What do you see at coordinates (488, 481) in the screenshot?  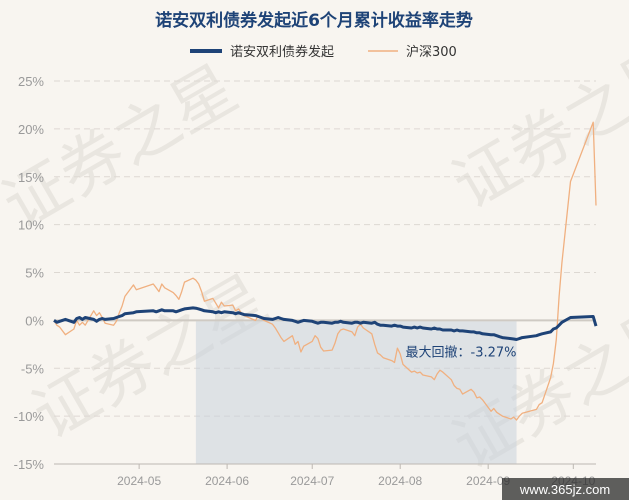 I see `x-tick-label: 2024-09` at bounding box center [488, 481].